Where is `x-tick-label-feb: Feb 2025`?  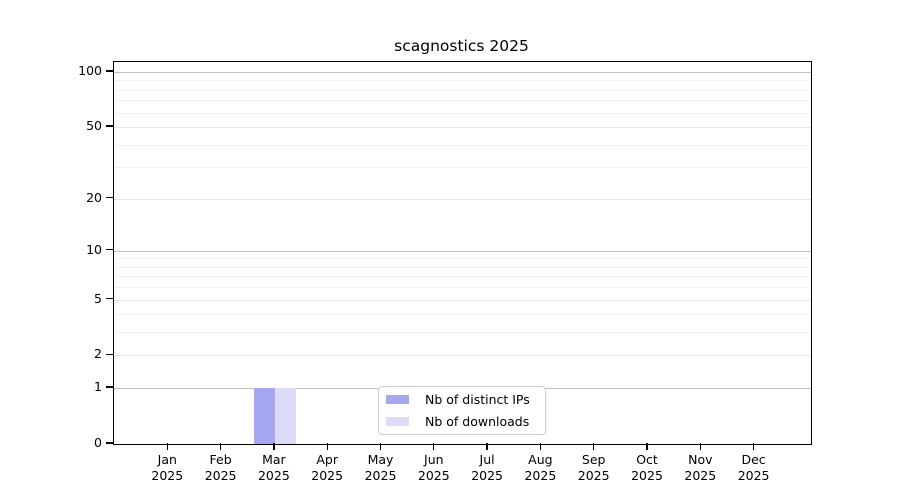
x-tick-label-feb: Feb 2025 is located at coordinates (221, 468).